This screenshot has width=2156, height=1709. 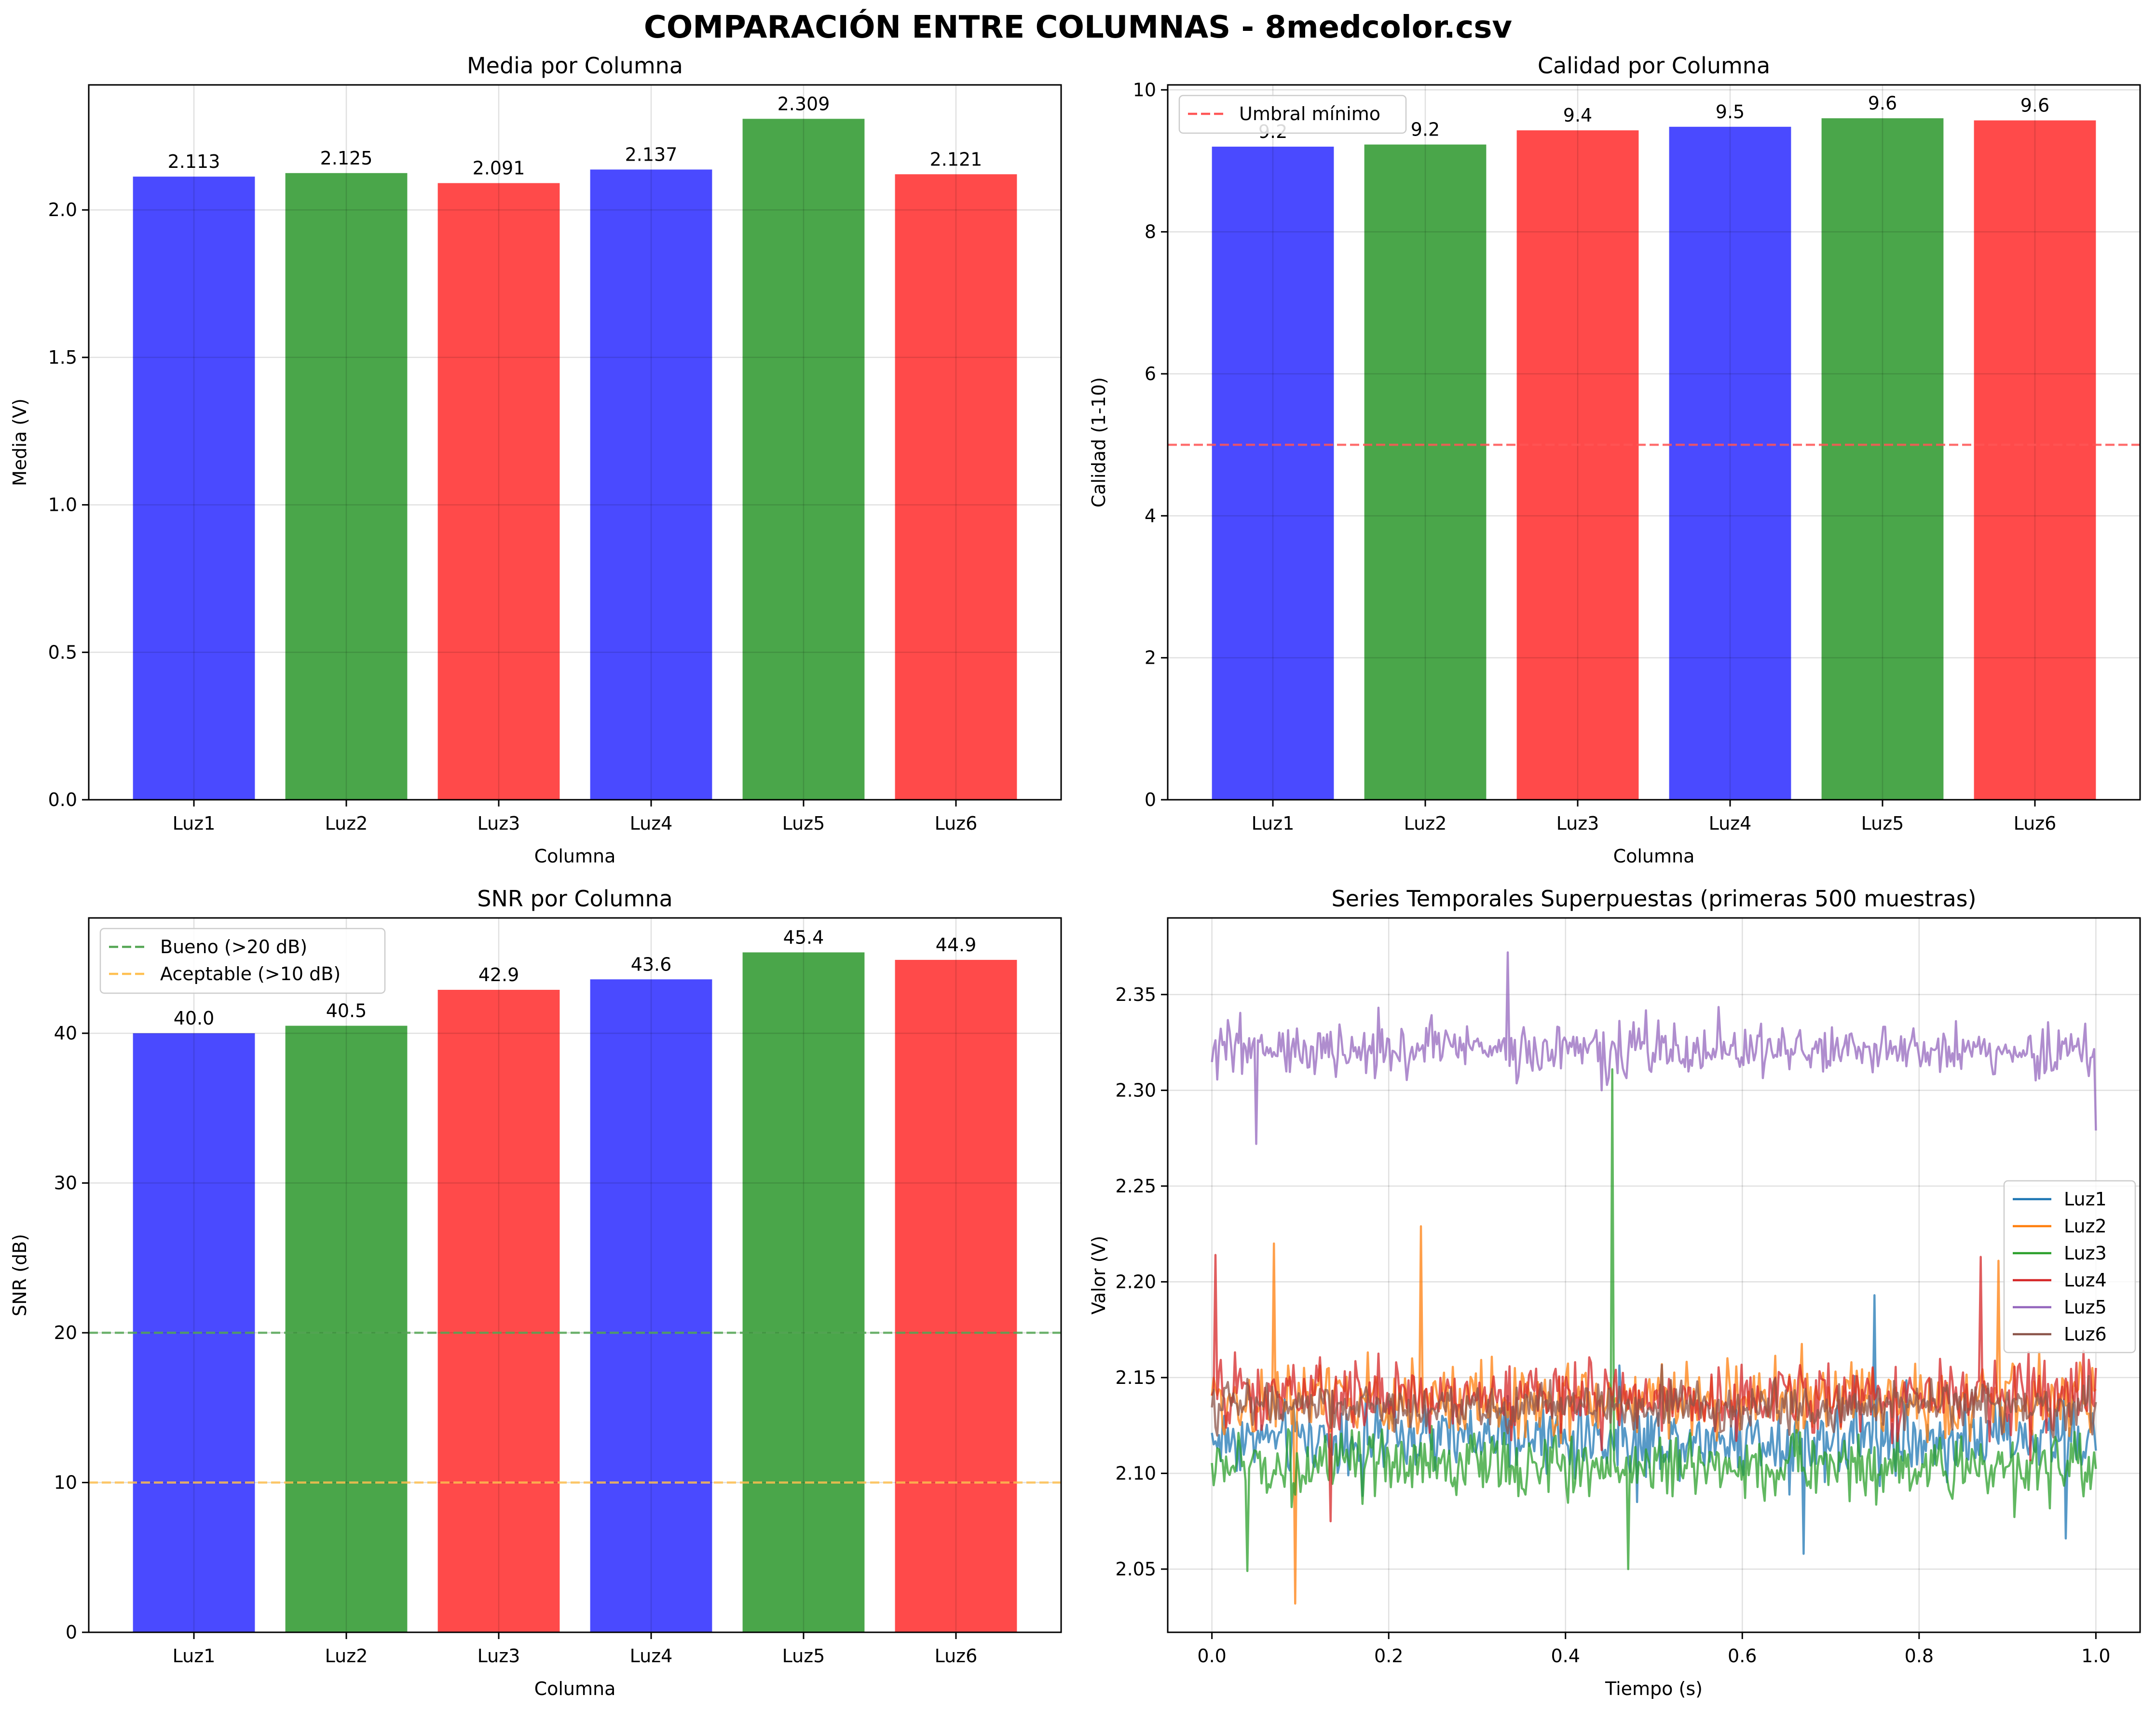 What do you see at coordinates (2085, 1307) in the screenshot?
I see `legend-label: Luz5` at bounding box center [2085, 1307].